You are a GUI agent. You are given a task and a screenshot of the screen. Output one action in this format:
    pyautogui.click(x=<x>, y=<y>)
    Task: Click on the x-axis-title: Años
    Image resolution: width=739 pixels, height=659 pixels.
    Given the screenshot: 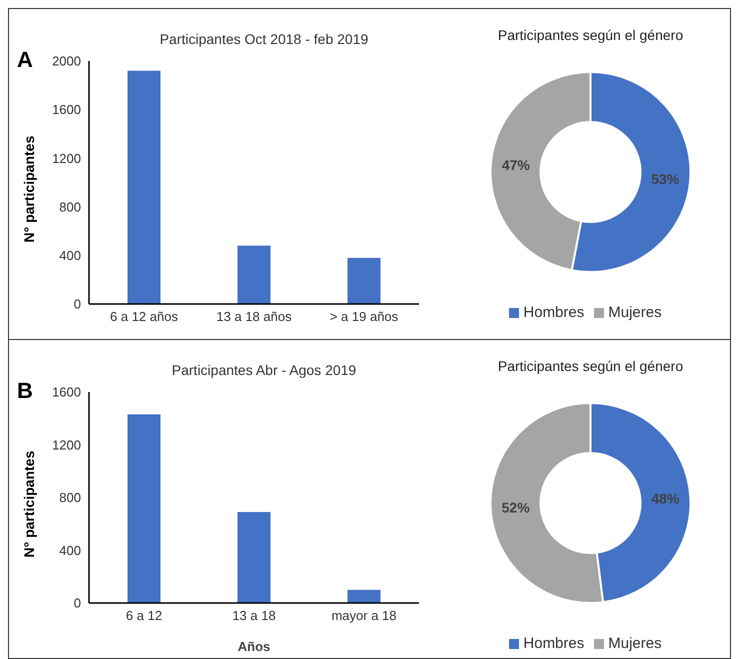 What is the action you would take?
    pyautogui.click(x=254, y=646)
    